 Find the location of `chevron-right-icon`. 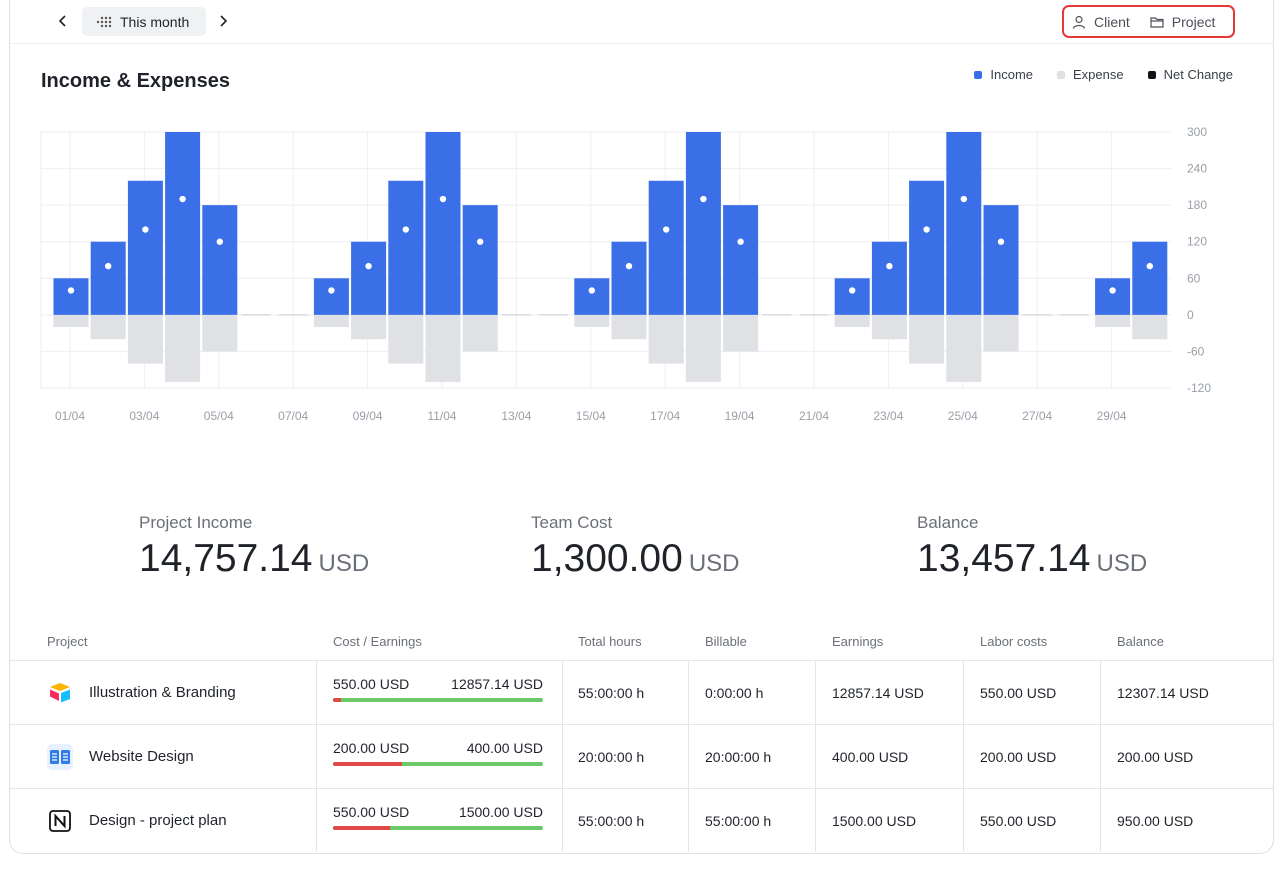

chevron-right-icon is located at coordinates (224, 21).